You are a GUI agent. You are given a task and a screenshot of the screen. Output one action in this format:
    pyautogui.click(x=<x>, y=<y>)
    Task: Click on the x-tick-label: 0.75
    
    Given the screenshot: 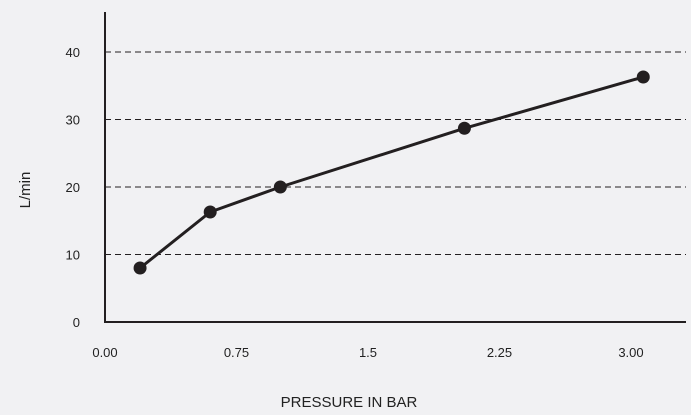 What is the action you would take?
    pyautogui.click(x=236, y=352)
    